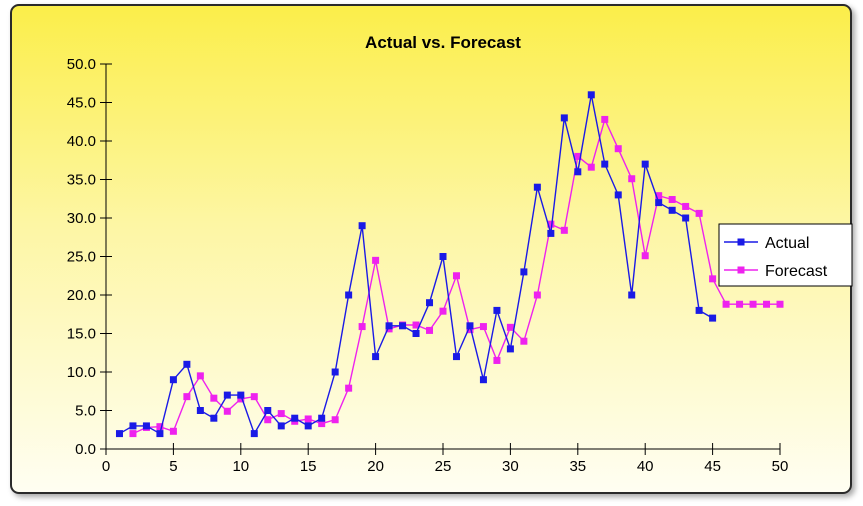 This screenshot has width=863, height=506. Describe the element at coordinates (796, 271) in the screenshot. I see `forecast-legend-label: Forecast` at that location.